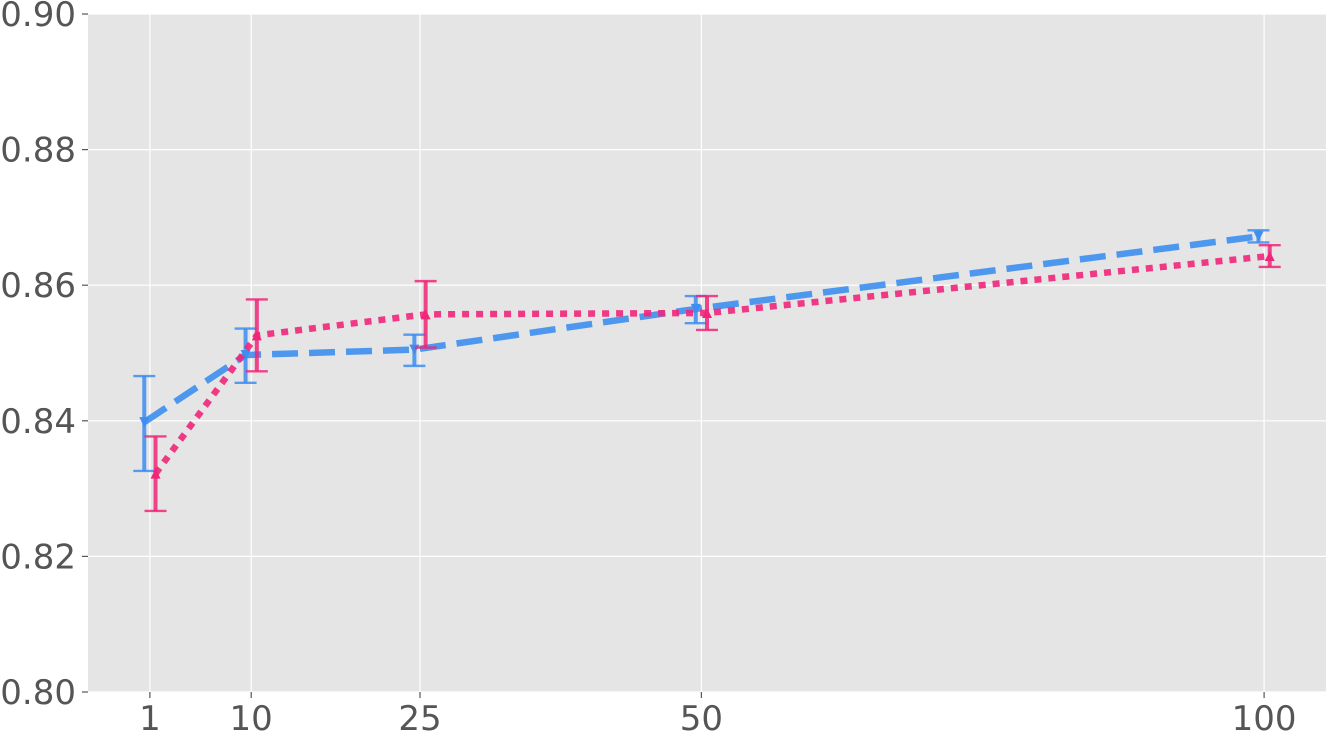 Image resolution: width=1330 pixels, height=736 pixels. I want to click on y-tick-label: 0.80, so click(38, 693).